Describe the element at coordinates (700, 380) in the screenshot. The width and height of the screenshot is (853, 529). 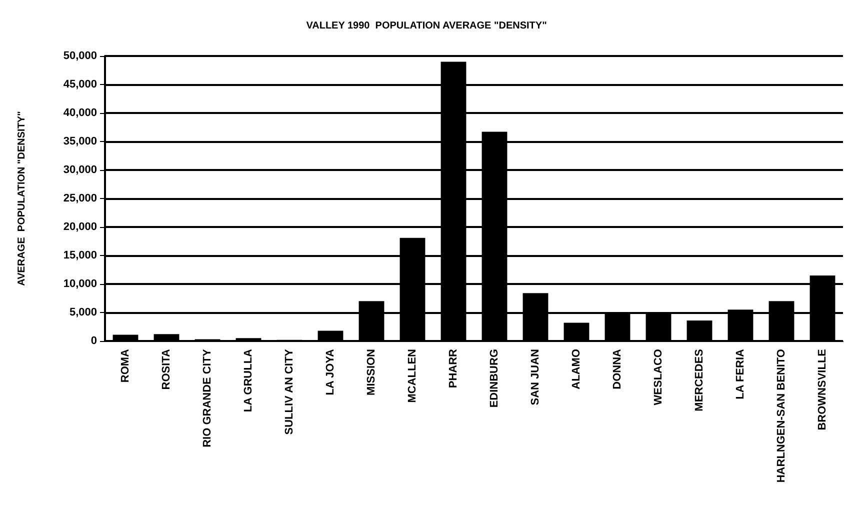
I see `x-tick-label: MERCEDES` at that location.